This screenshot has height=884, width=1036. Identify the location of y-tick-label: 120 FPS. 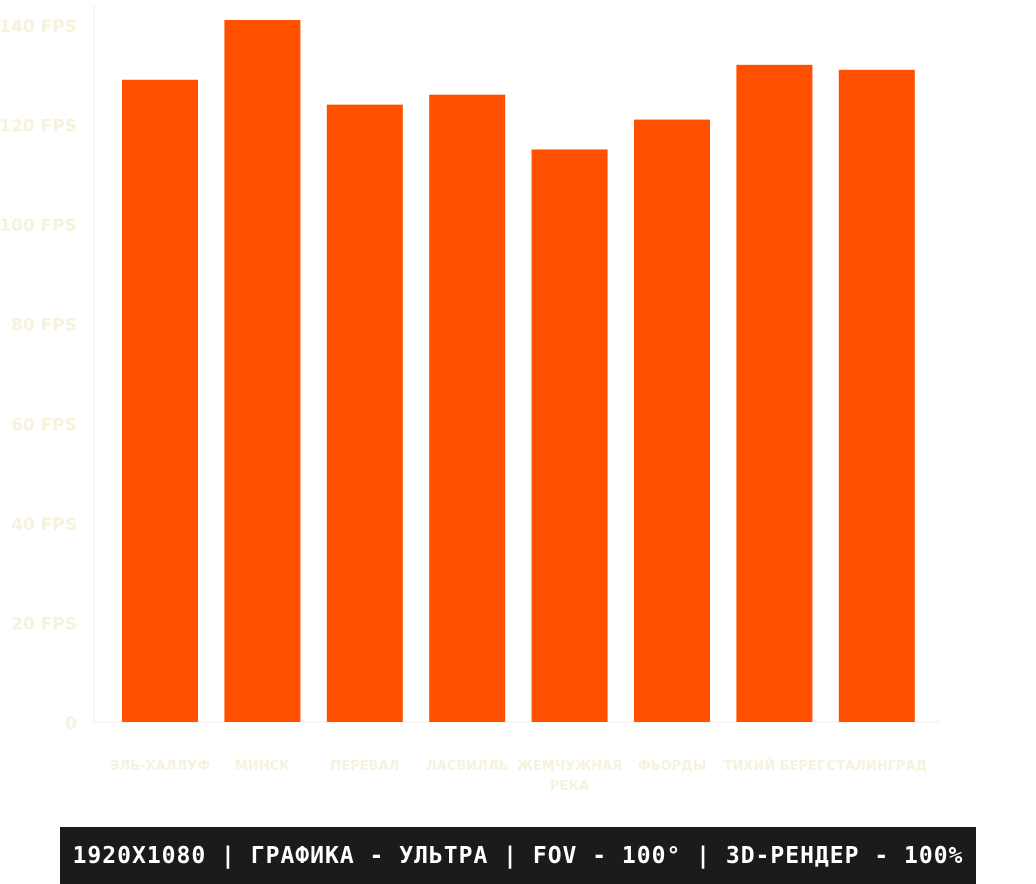
(38, 127).